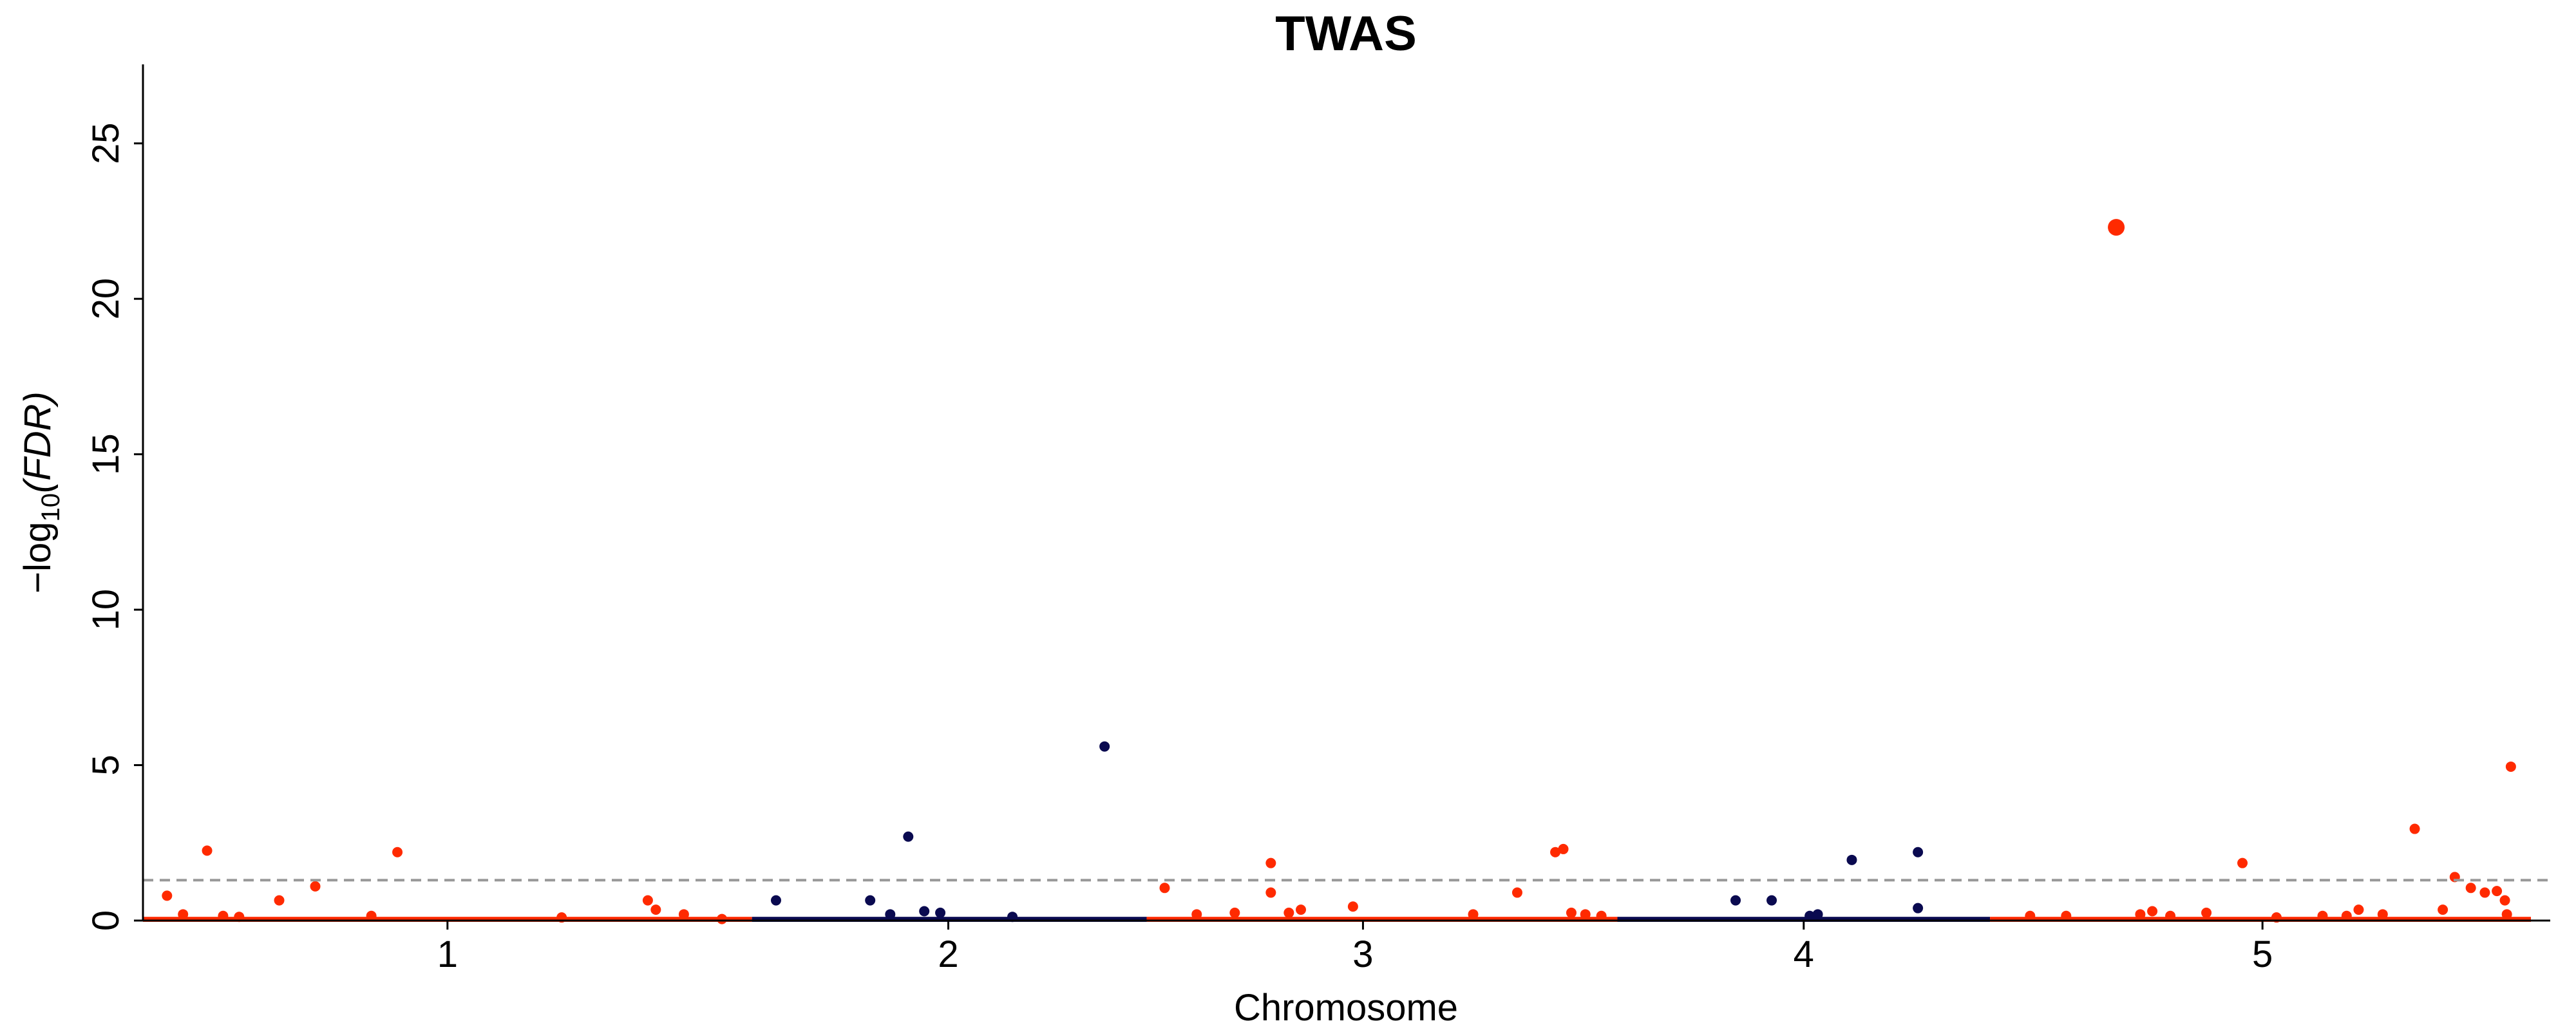 This screenshot has height=1030, width=2576. I want to click on x-tick-label: 4, so click(1804, 954).